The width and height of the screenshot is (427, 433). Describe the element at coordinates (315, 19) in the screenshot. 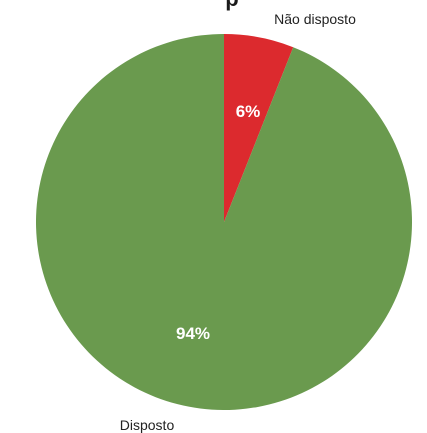

I see `label-nao-disposto: Não disposto` at that location.